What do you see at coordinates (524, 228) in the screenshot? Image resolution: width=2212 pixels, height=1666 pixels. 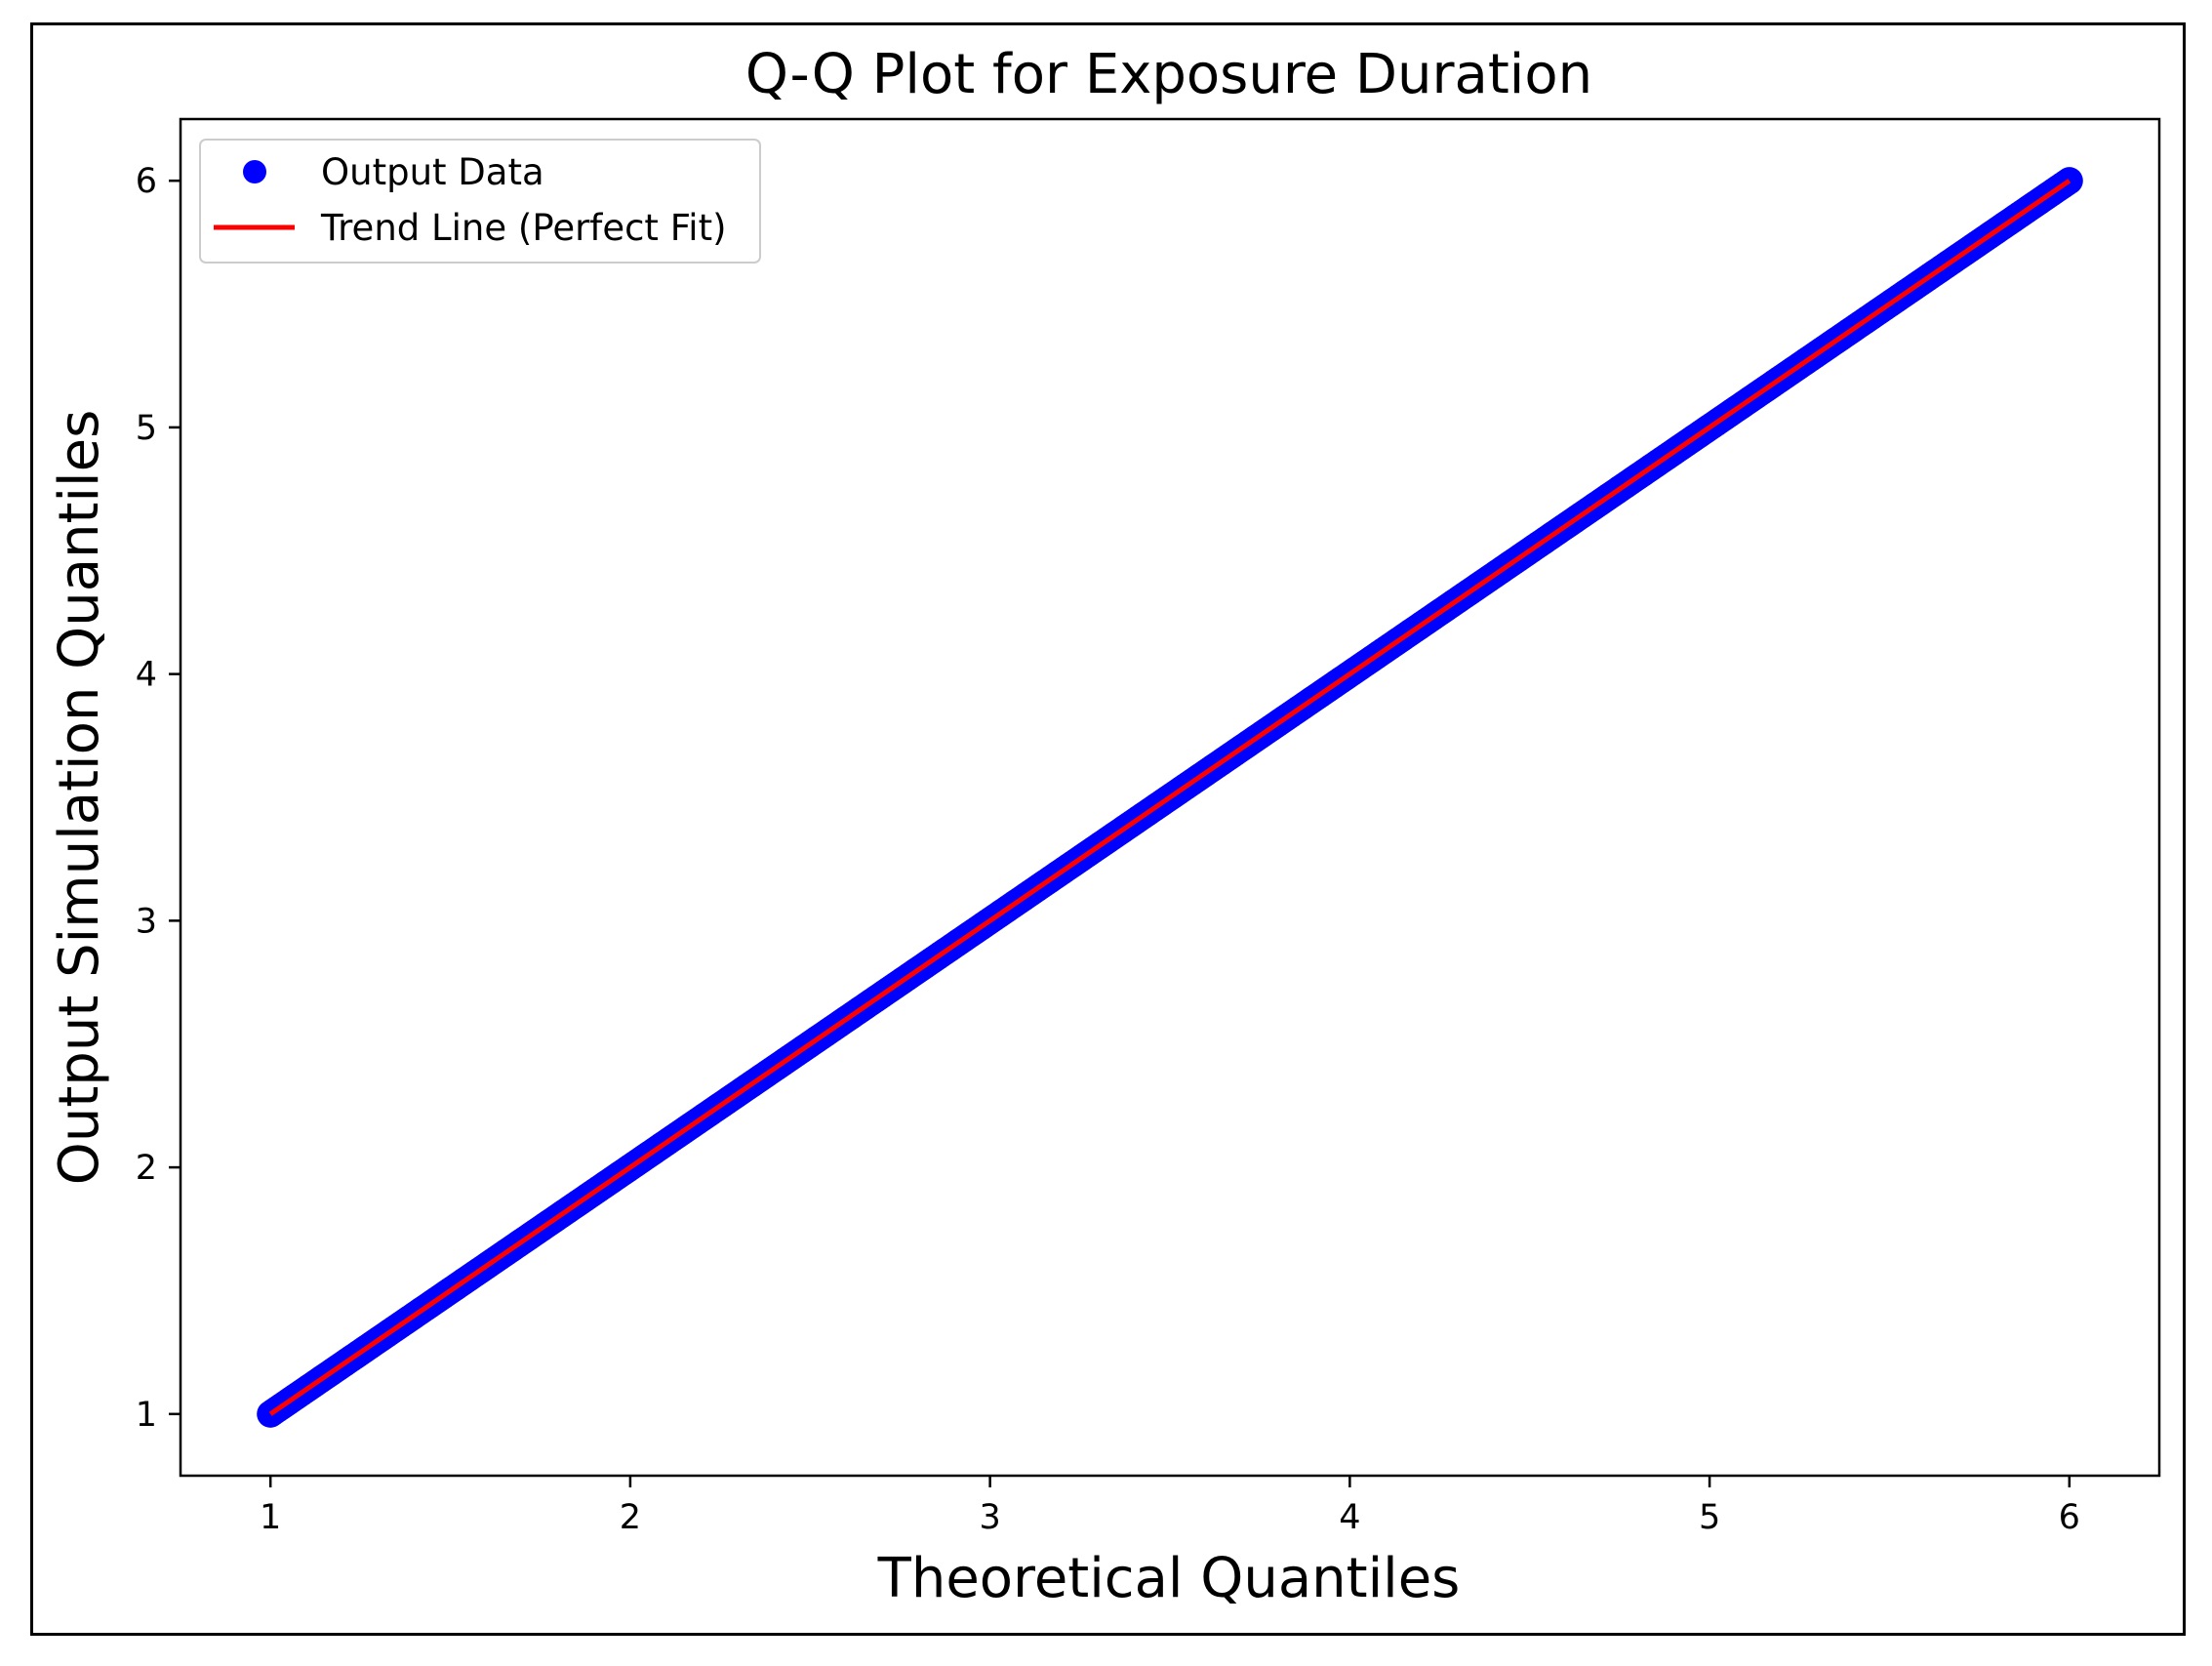 I see `legend-label-trend-line: Trend Line (Perfect Fit)` at bounding box center [524, 228].